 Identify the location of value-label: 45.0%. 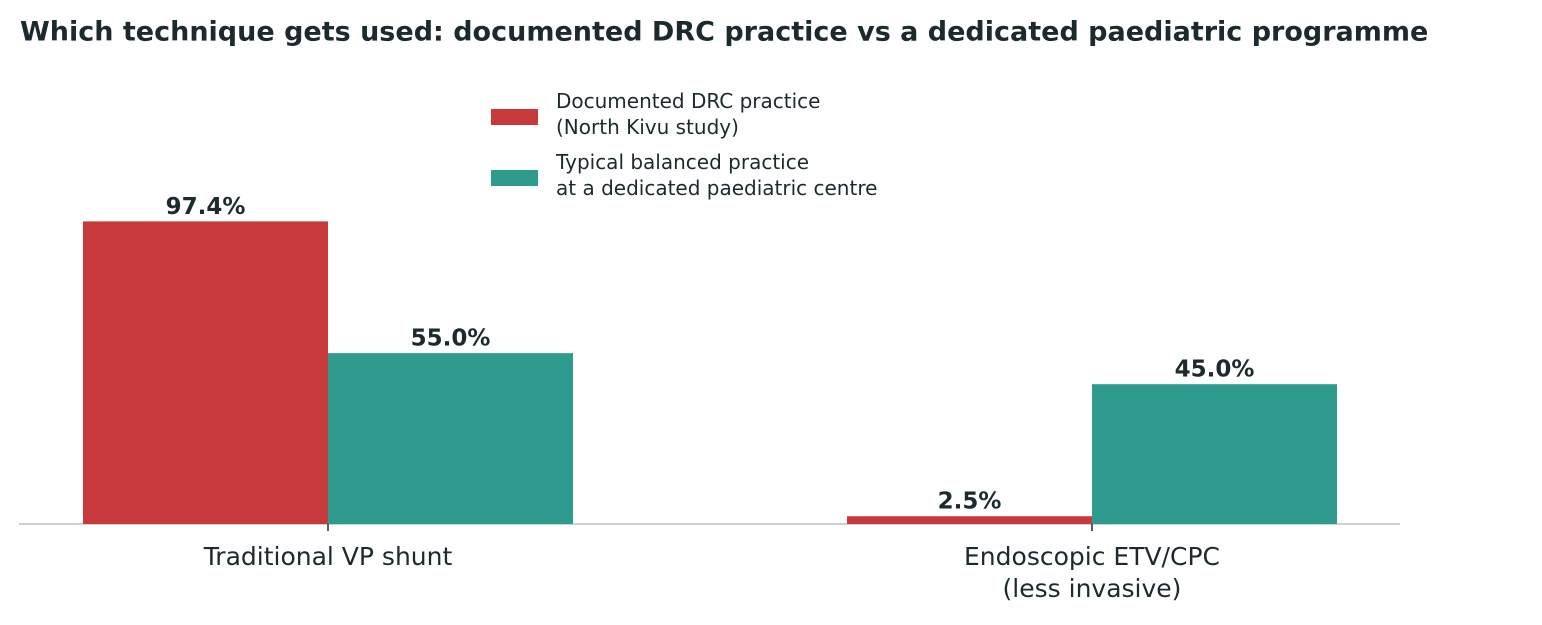
(1215, 370).